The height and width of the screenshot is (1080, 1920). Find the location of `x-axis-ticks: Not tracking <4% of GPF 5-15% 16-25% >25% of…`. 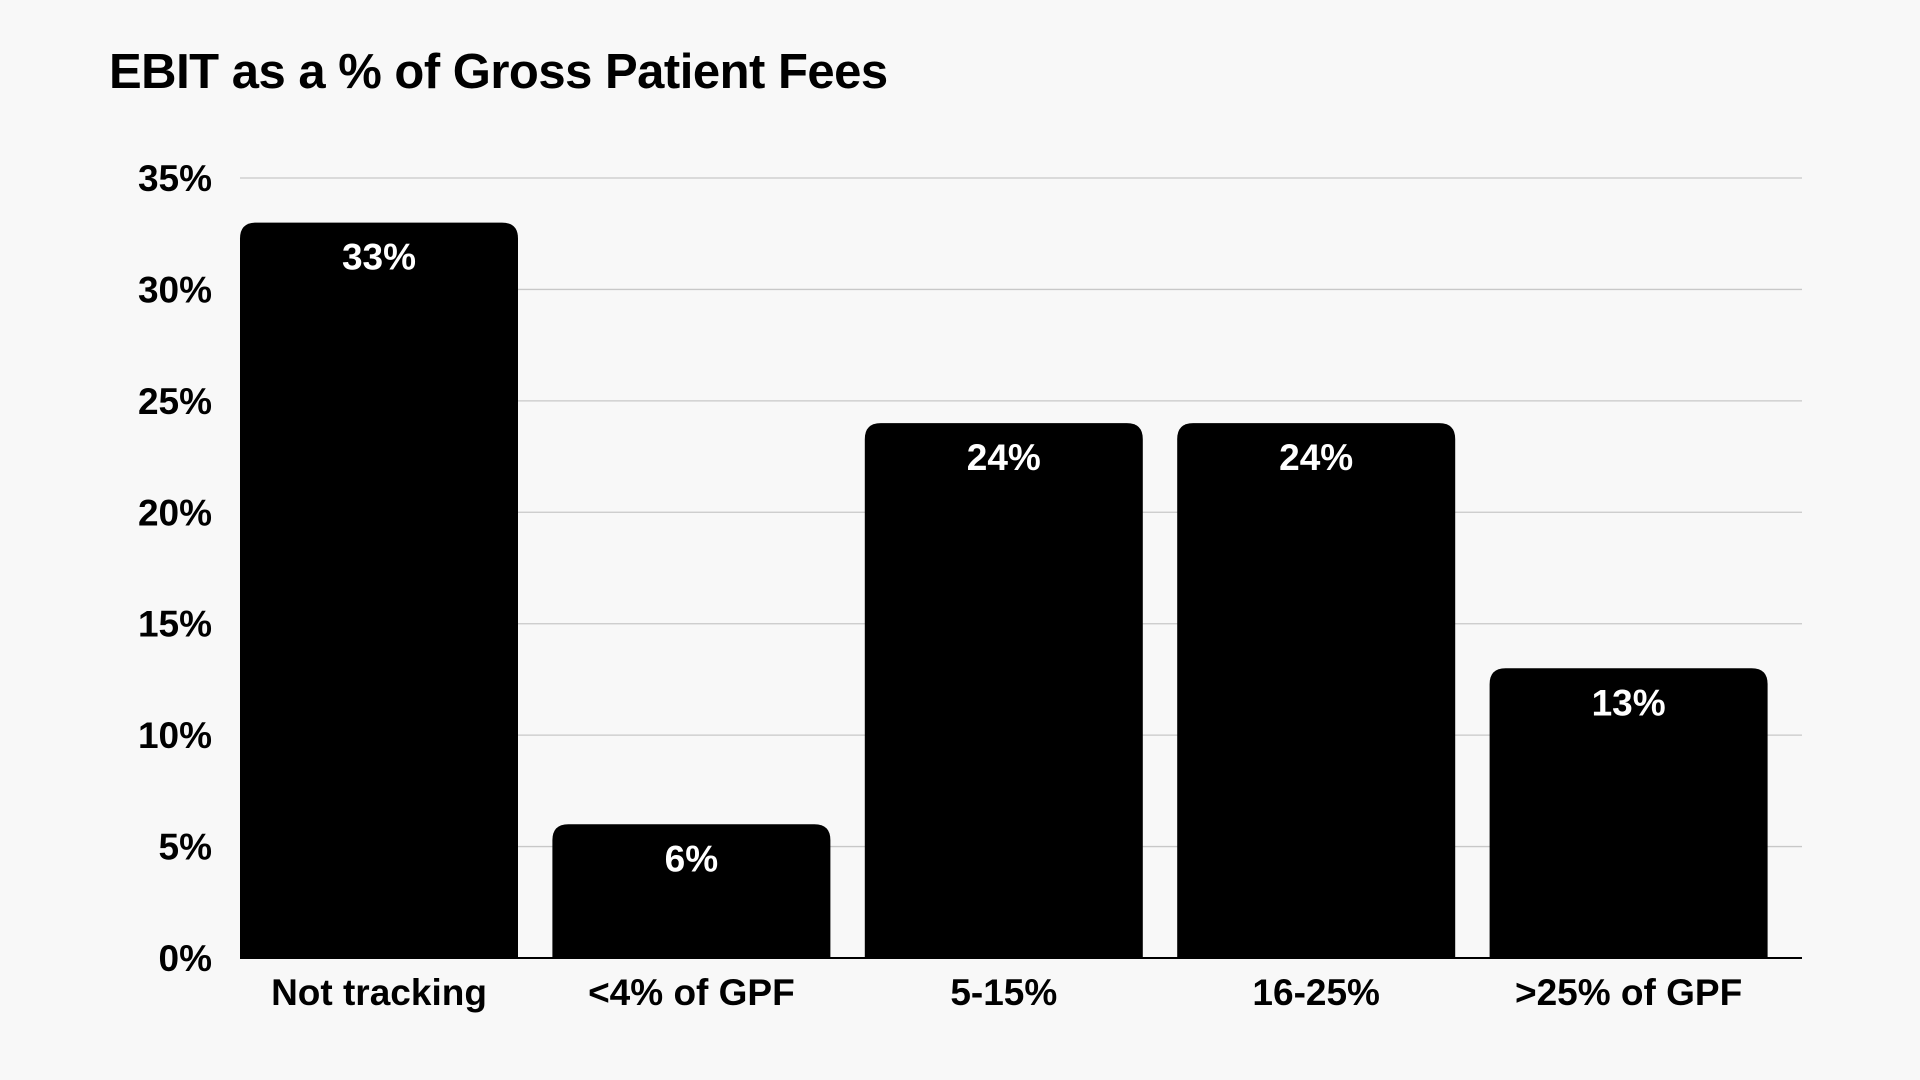

x-axis-ticks: Not tracking <4% of GPF 5-15% 16-25% >25% of… is located at coordinates (1006, 992).